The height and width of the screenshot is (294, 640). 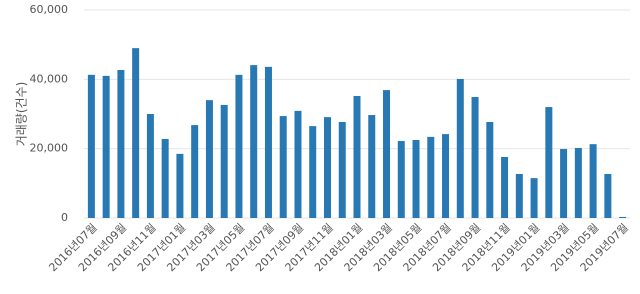 I want to click on y-tick-label: 0, so click(x=64, y=217).